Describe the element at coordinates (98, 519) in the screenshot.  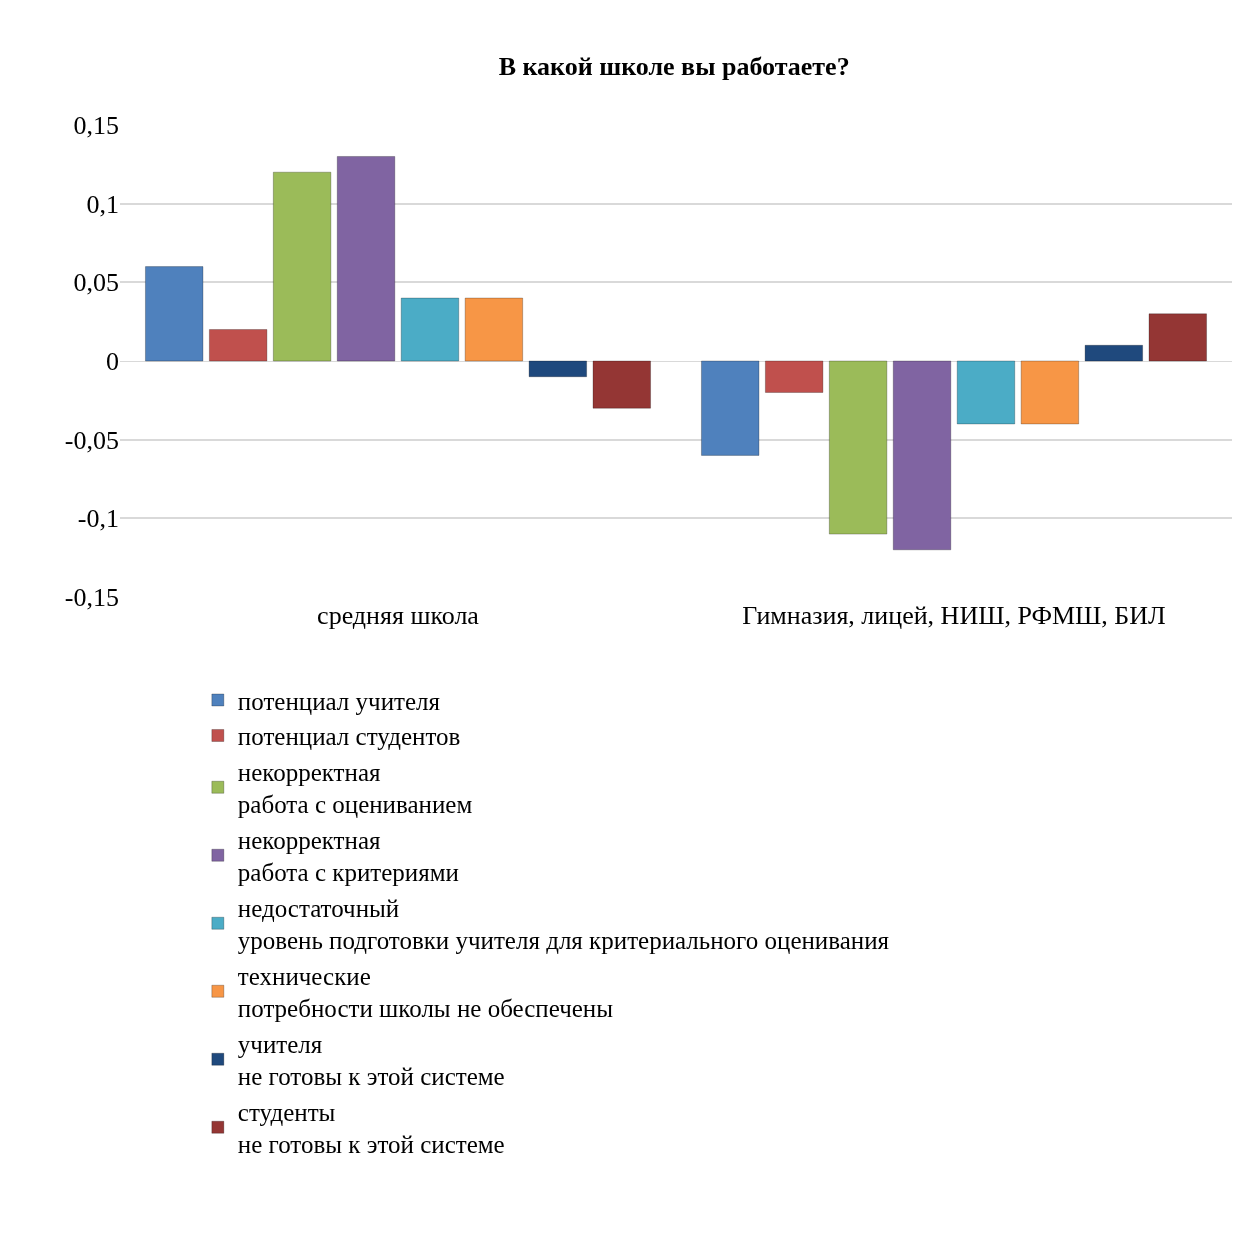
I see `y-tick-label: -0,1` at that location.